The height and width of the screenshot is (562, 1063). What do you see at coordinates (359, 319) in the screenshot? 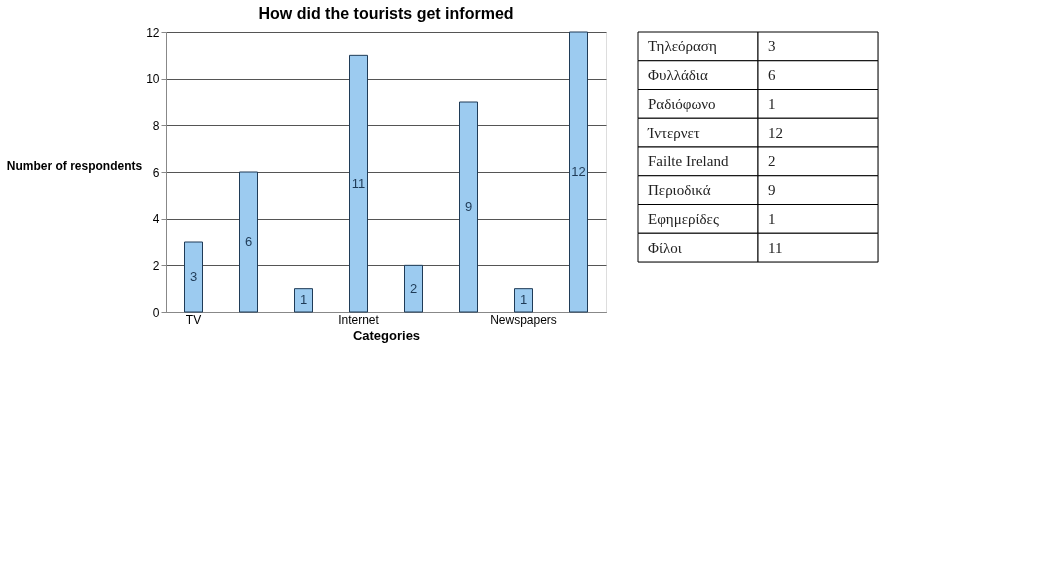
I see `x-tick-label: Internet` at bounding box center [359, 319].